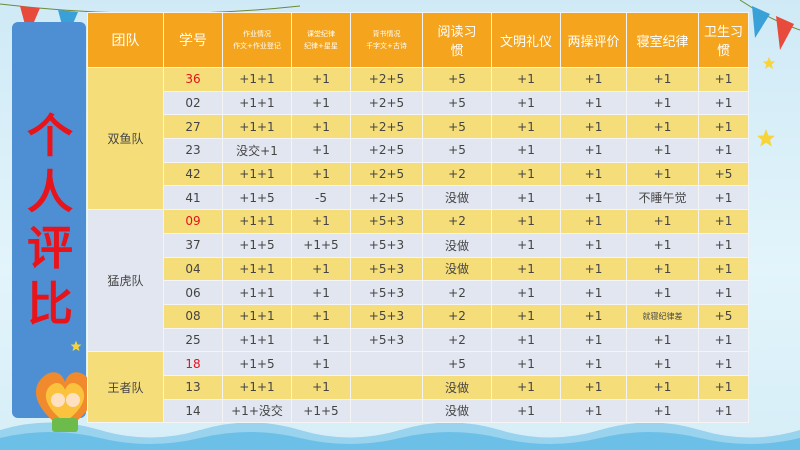  I want to click on header-civility: 文明礼仪, so click(526, 40).